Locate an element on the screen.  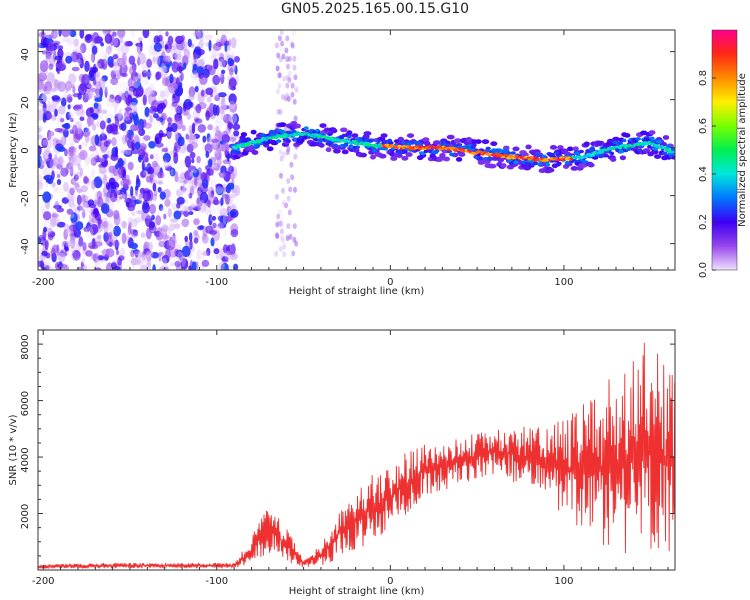
colorbar-label: Normalized spectral amplitude is located at coordinates (742, 150).